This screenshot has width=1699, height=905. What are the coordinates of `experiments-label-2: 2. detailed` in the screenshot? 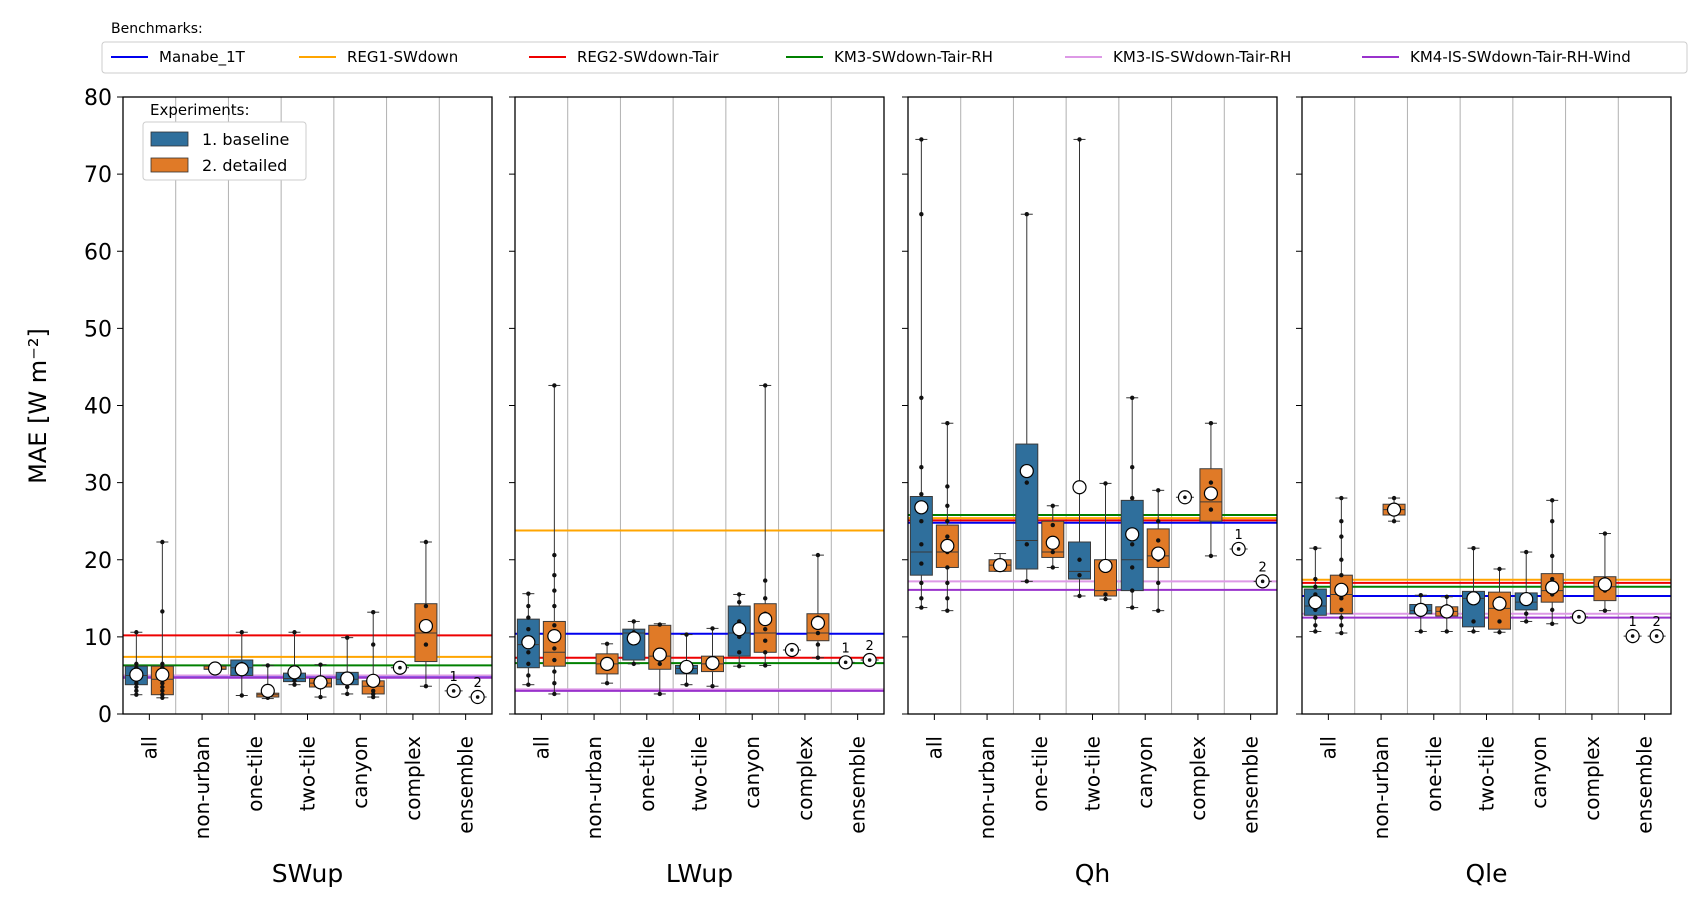 It's located at (244, 165).